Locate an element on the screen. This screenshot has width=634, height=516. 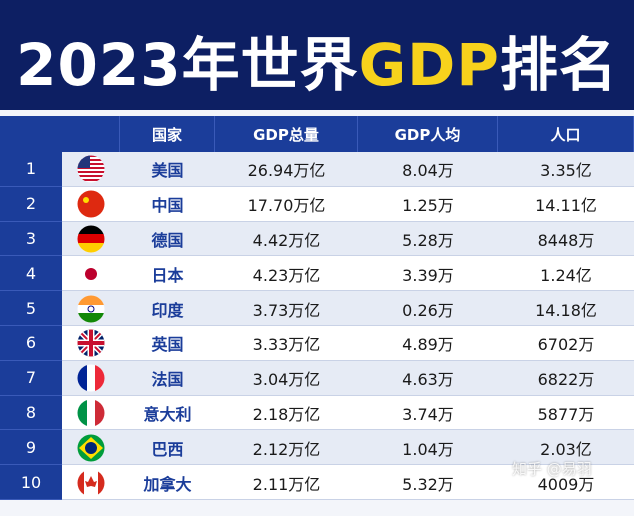
rank-cell: 6 is located at coordinates (31, 343).